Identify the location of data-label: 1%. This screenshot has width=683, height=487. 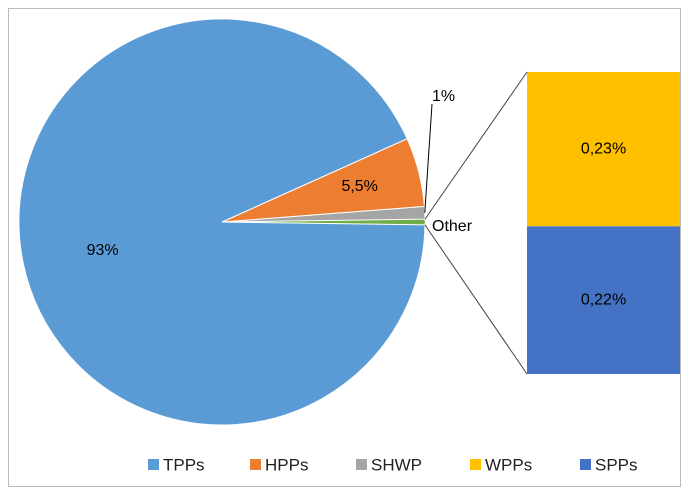
(443, 96).